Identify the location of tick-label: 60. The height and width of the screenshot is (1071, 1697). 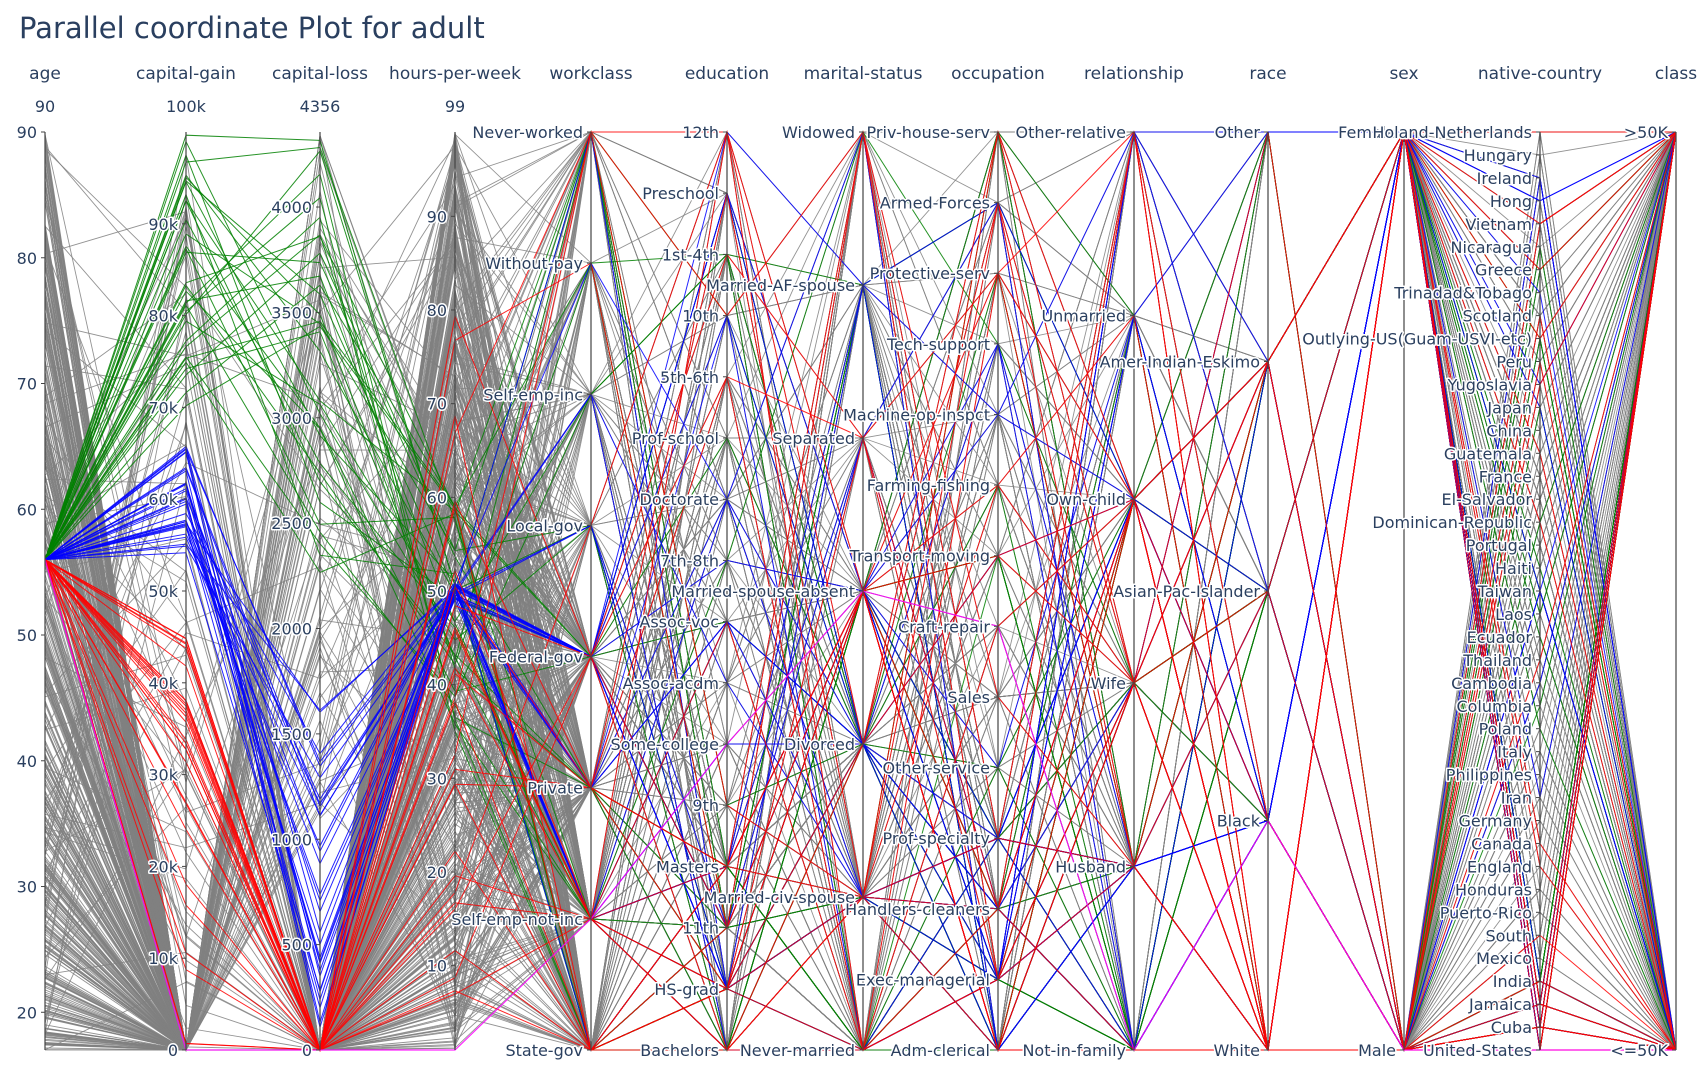
(27, 509).